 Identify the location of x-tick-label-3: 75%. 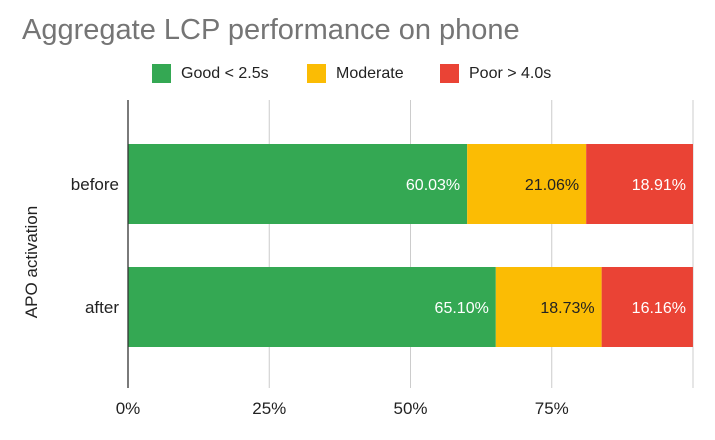
(552, 408).